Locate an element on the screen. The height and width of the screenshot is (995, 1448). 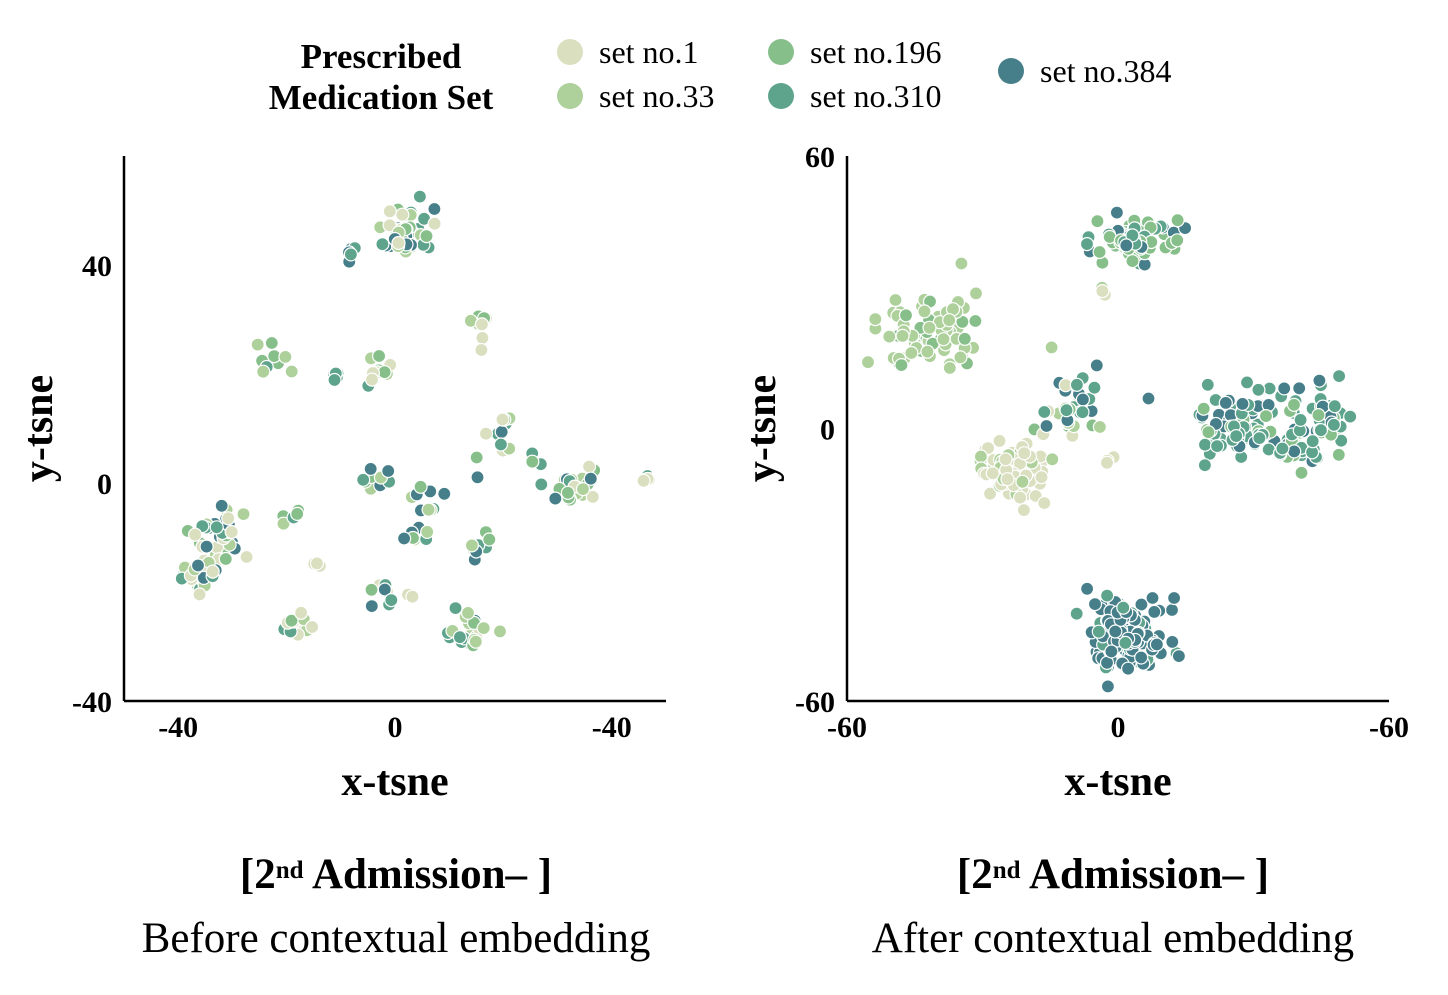
legend-item-set-1: set no.1 is located at coordinates (628, 52).